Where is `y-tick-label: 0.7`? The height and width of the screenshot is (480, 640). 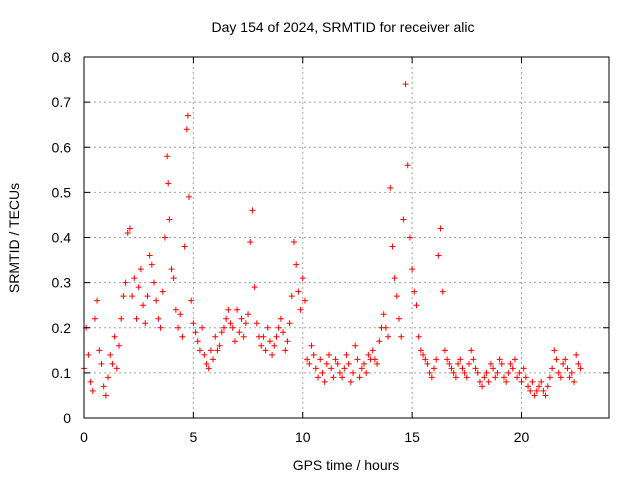 y-tick-label: 0.7 is located at coordinates (62, 102).